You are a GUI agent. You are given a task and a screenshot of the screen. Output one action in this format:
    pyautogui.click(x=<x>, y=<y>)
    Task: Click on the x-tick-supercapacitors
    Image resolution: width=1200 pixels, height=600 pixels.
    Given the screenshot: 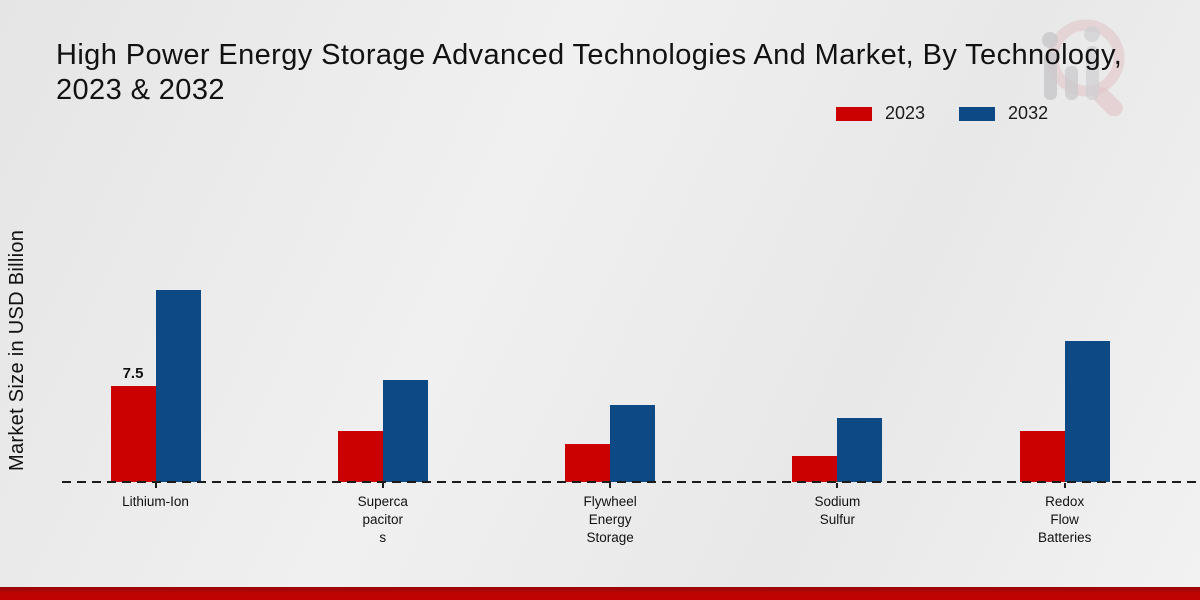 What is the action you would take?
    pyautogui.click(x=382, y=485)
    